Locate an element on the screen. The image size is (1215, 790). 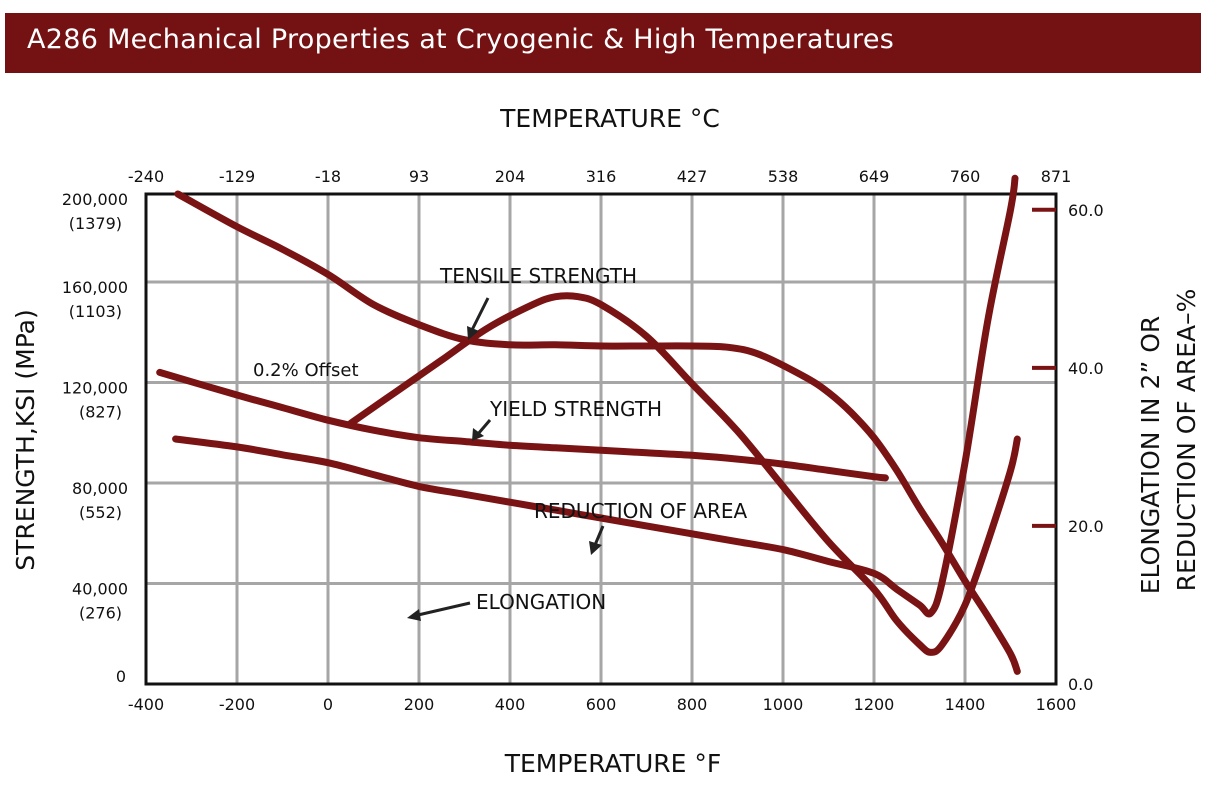
right-tick-label: 60.0 is located at coordinates (1086, 210).